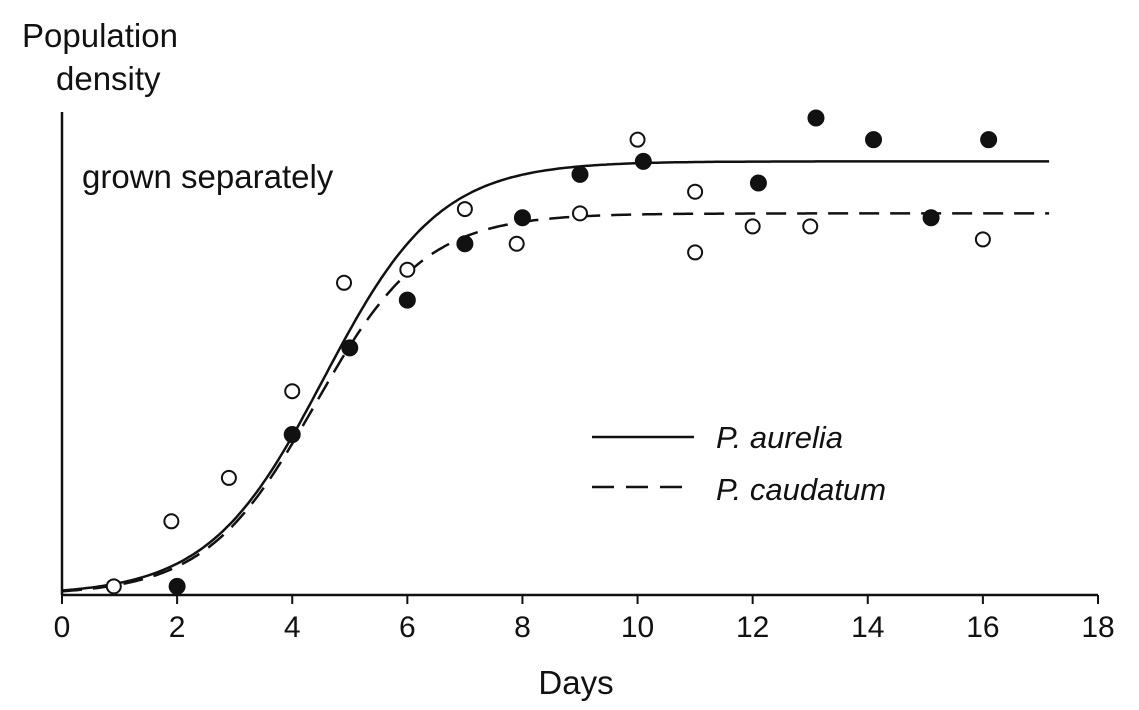 The height and width of the screenshot is (710, 1139). Describe the element at coordinates (867, 627) in the screenshot. I see `x-tick-label: 14` at that location.